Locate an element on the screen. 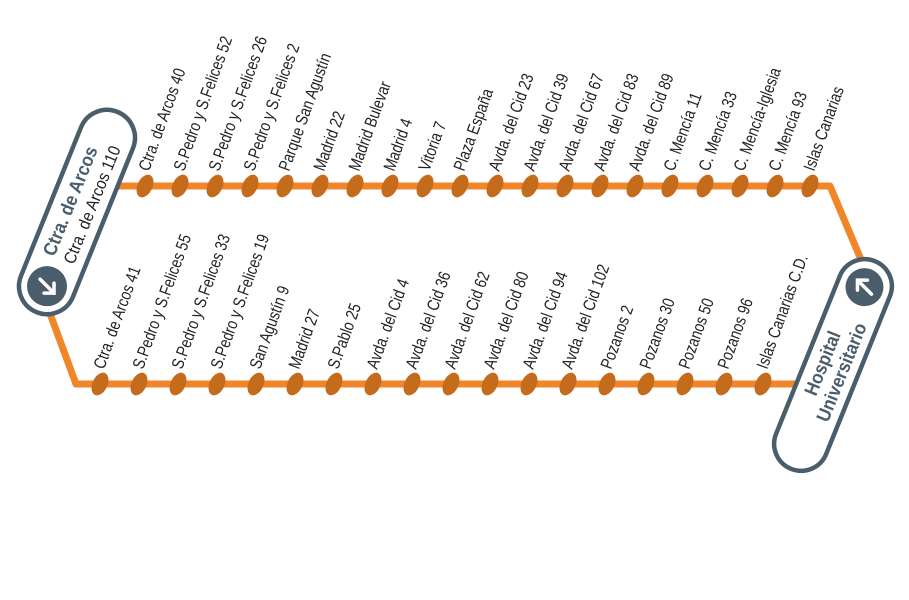  stop-label: San Agustín 9 is located at coordinates (270, 328).